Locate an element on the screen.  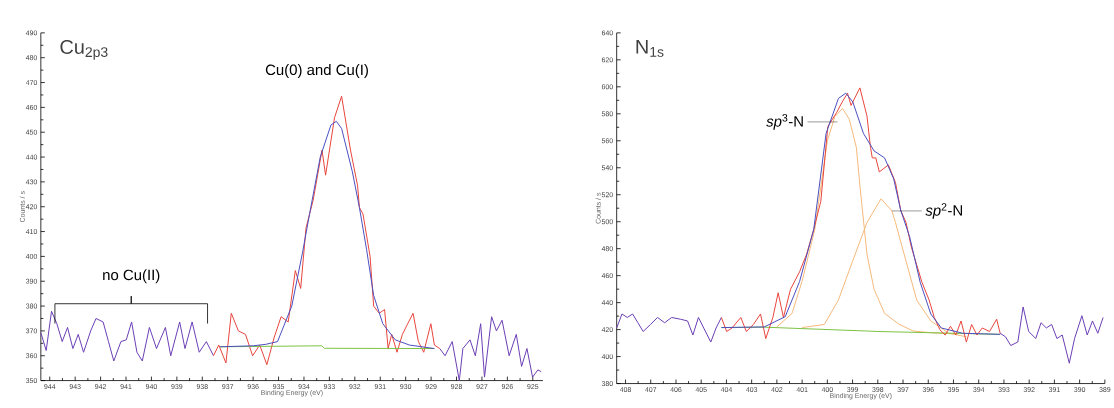
annotation: sp$^{2}$-N is located at coordinates (943, 210).